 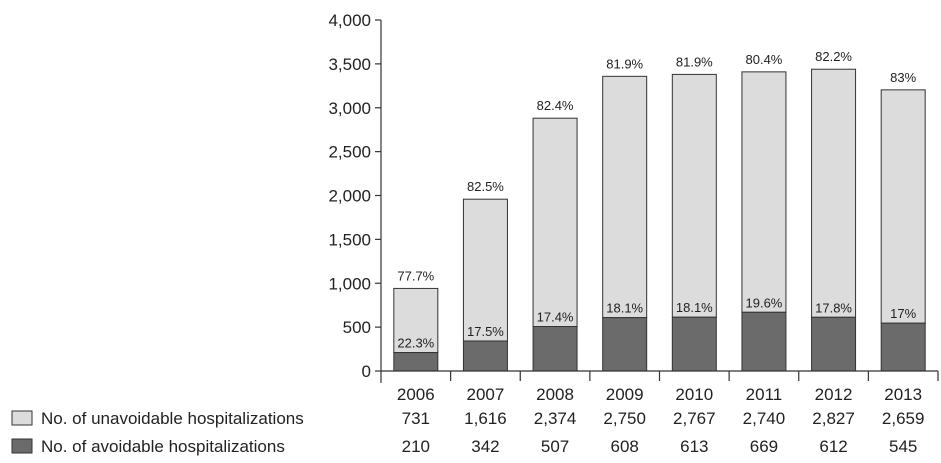 I want to click on pct-label-unavoidable: 77.7%, so click(x=415, y=275).